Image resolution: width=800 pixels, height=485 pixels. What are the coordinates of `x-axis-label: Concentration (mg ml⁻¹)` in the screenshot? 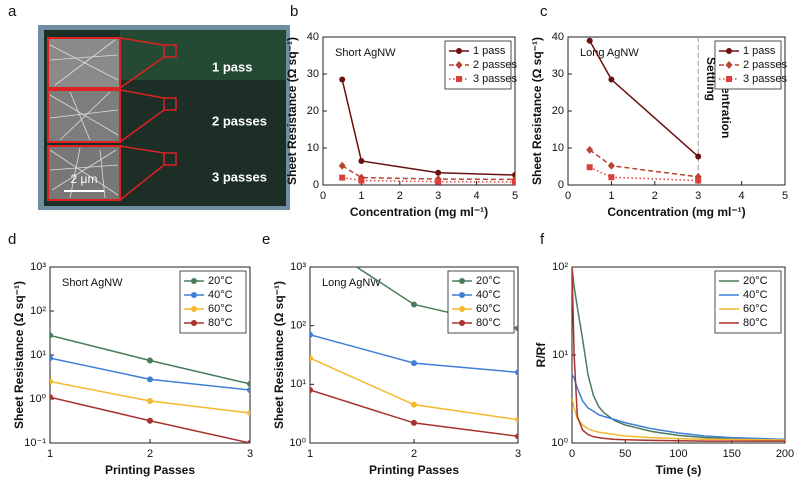 It's located at (676, 212).